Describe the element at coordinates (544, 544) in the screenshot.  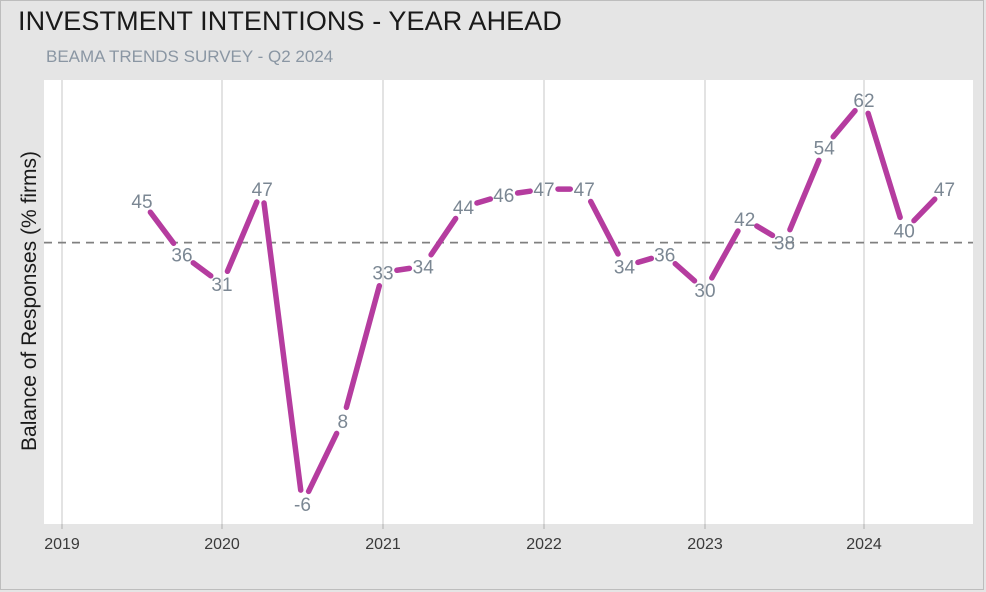
I see `x-tick-label-2022: 2022` at that location.